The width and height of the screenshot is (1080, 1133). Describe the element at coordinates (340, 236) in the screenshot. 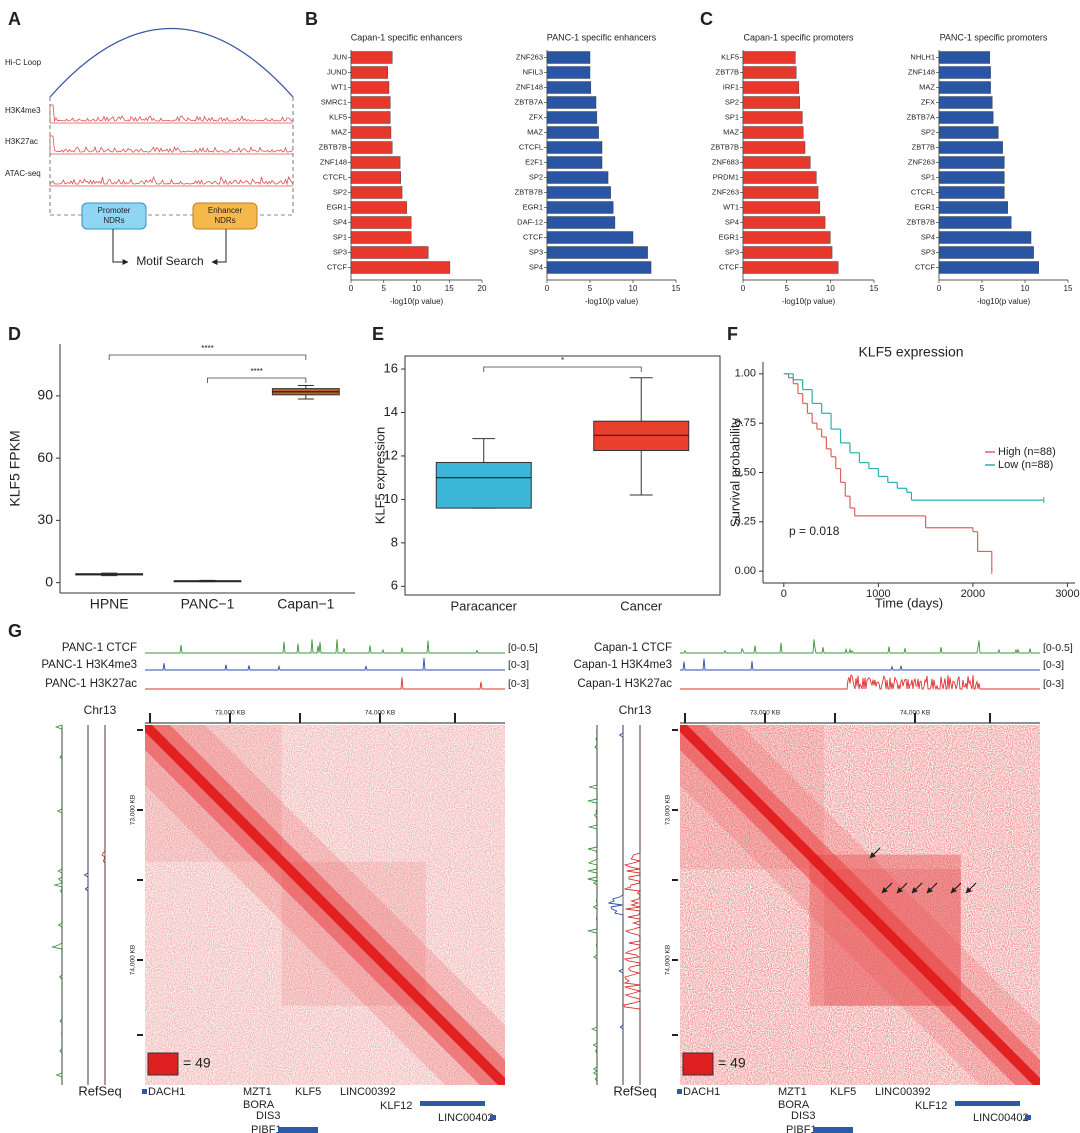

I see `category-label: SP1` at that location.